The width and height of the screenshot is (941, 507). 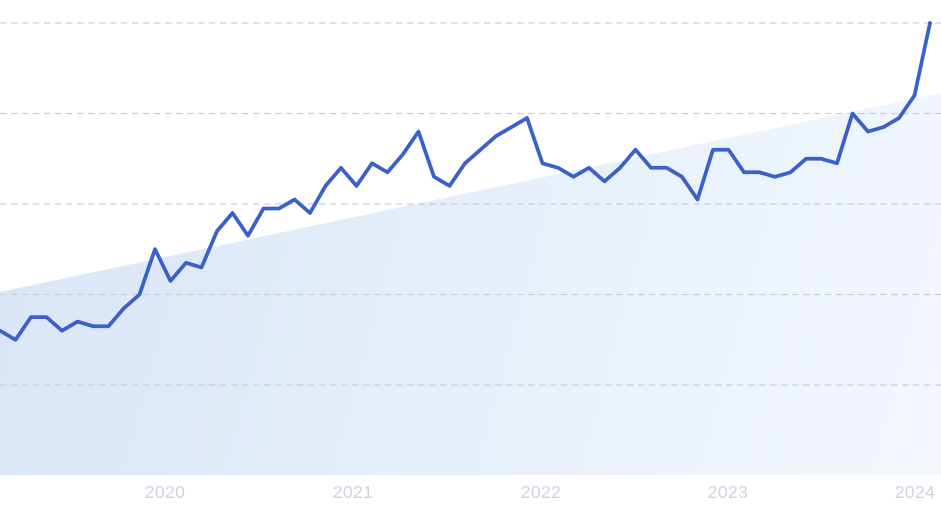 What do you see at coordinates (353, 492) in the screenshot?
I see `x-axis-label-2021: 2021` at bounding box center [353, 492].